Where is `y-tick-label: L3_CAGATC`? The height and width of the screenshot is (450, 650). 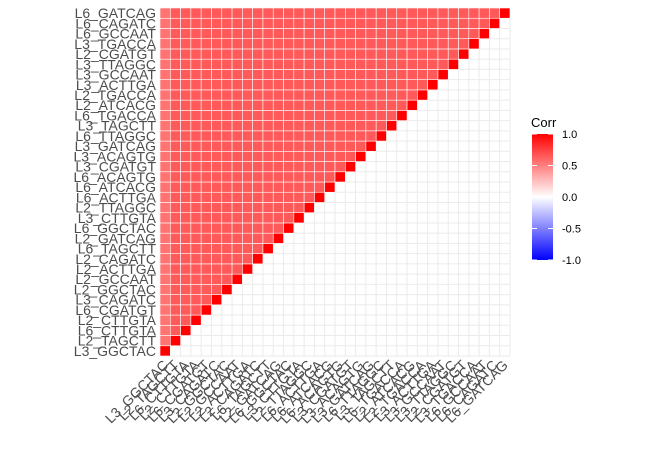 y-tick-label: L3_CAGATC is located at coordinates (115, 300).